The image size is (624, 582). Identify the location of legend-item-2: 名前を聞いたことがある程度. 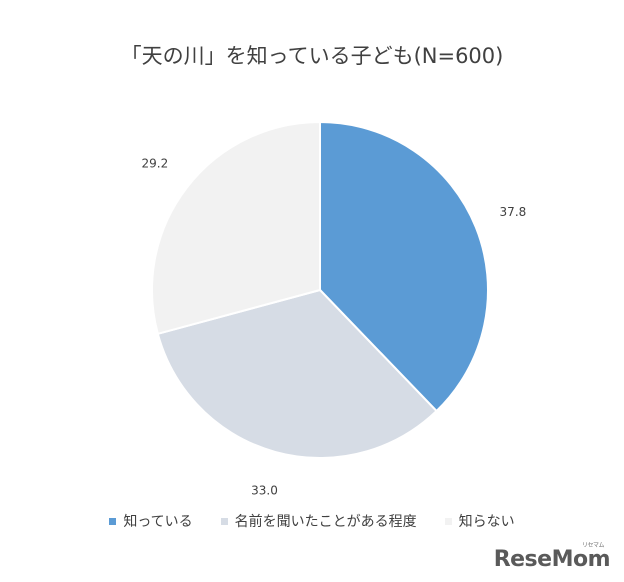
(318, 521).